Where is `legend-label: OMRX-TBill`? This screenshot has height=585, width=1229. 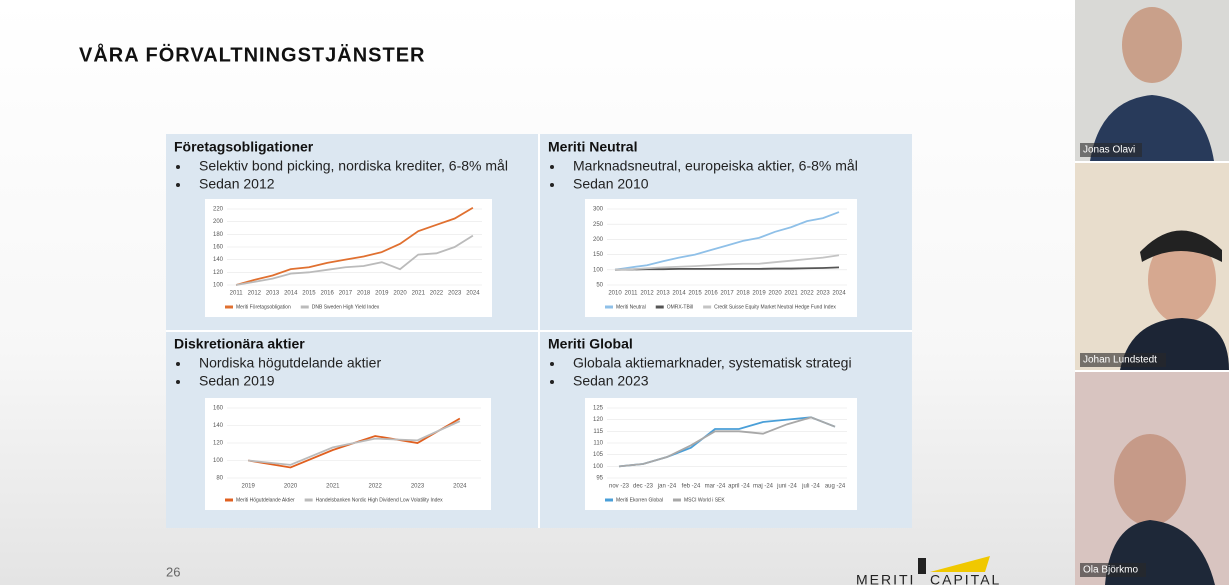 legend-label: OMRX-TBill is located at coordinates (680, 307).